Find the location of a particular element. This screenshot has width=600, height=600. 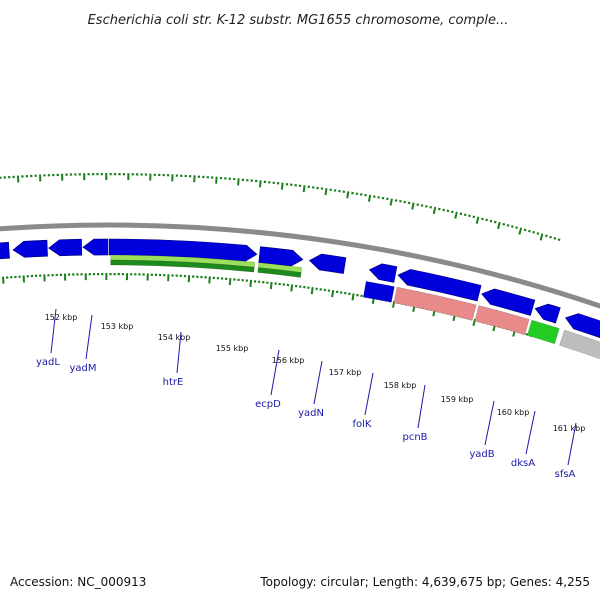

outer-tick-track is located at coordinates (280, 206).